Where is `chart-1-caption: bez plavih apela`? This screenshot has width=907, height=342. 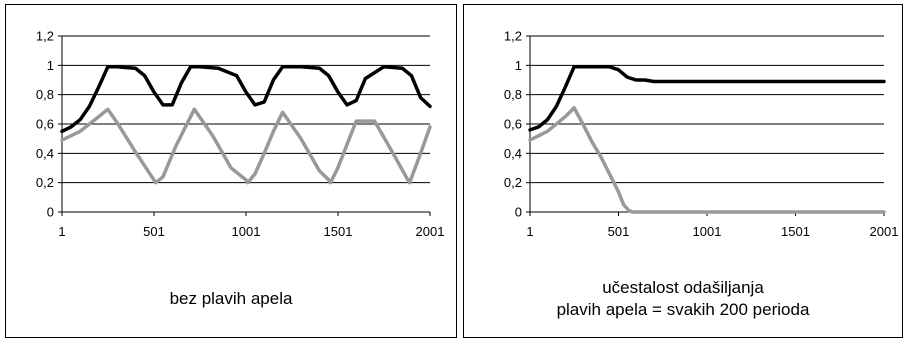 chart-1-caption: bez plavih apela is located at coordinates (231, 298).